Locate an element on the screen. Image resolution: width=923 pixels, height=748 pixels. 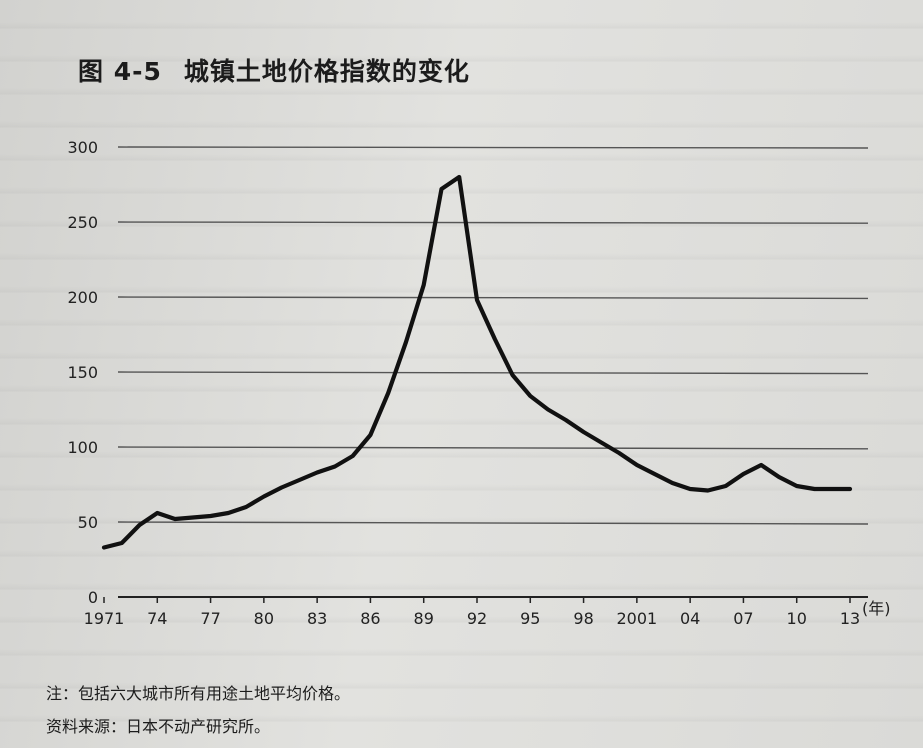
x-tick-label: 98 is located at coordinates (583, 618).